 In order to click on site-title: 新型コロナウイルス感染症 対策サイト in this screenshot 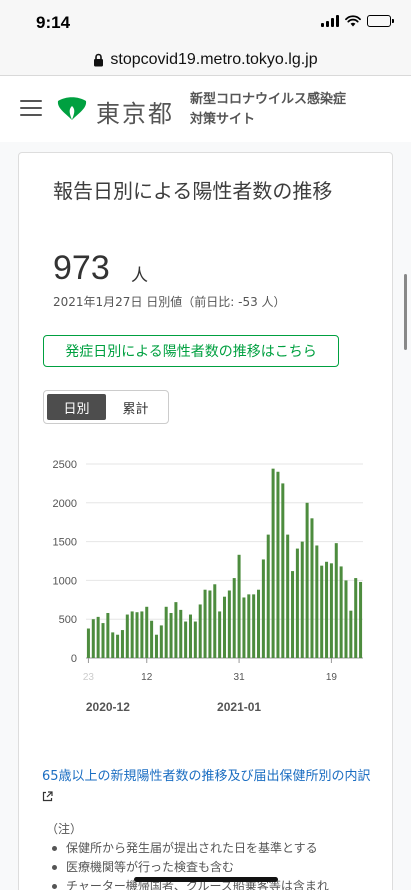, I will do `click(268, 110)`.